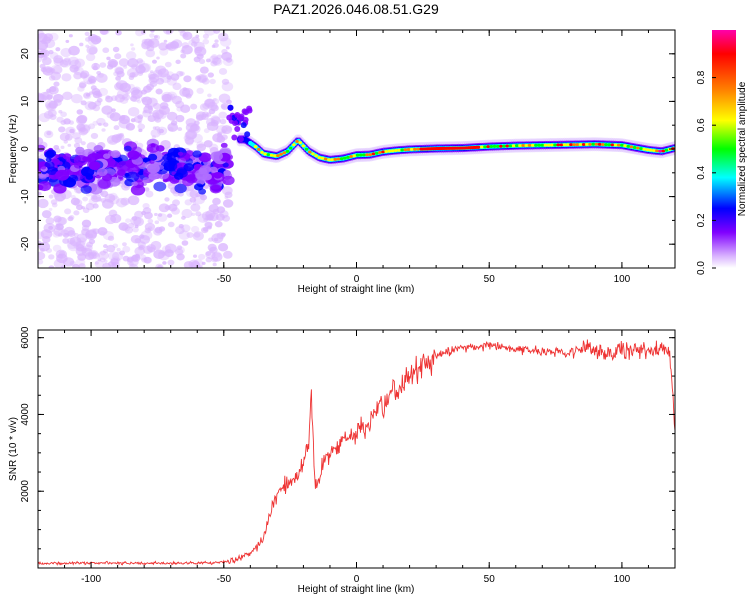 The width and height of the screenshot is (750, 600). What do you see at coordinates (25, 149) in the screenshot?
I see `spectrogram-y-tick-label: 0` at bounding box center [25, 149].